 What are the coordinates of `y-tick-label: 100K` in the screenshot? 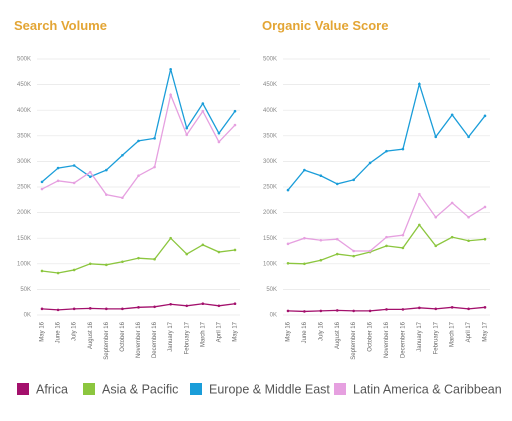 It's located at (270, 264).